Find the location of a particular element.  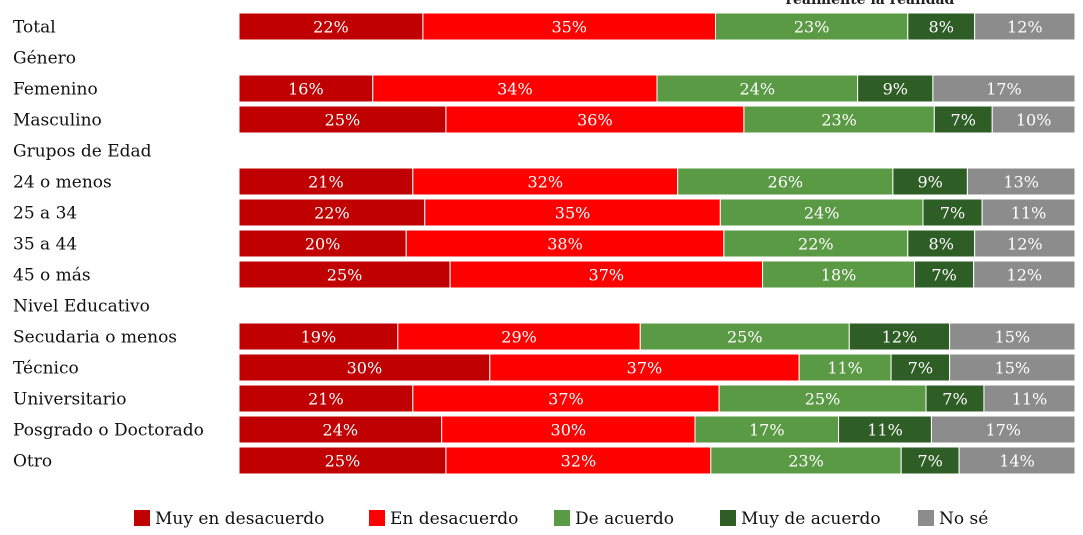

row-label: Técnico is located at coordinates (46, 369).